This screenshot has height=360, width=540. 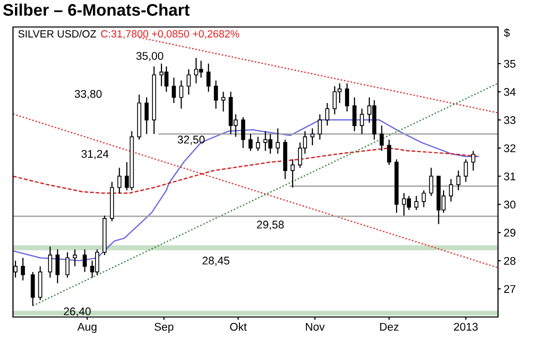 What do you see at coordinates (510, 176) in the screenshot?
I see `y-tick-label: 31` at bounding box center [510, 176].